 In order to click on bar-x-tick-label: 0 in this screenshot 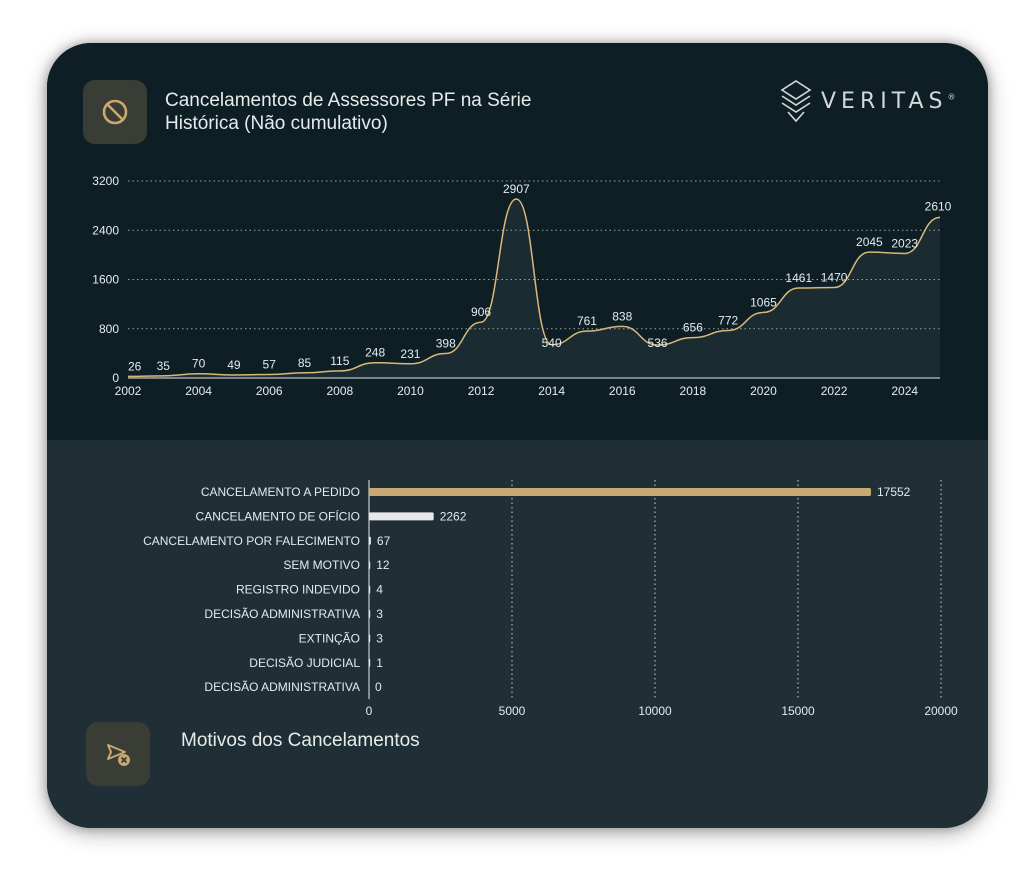, I will do `click(369, 711)`.